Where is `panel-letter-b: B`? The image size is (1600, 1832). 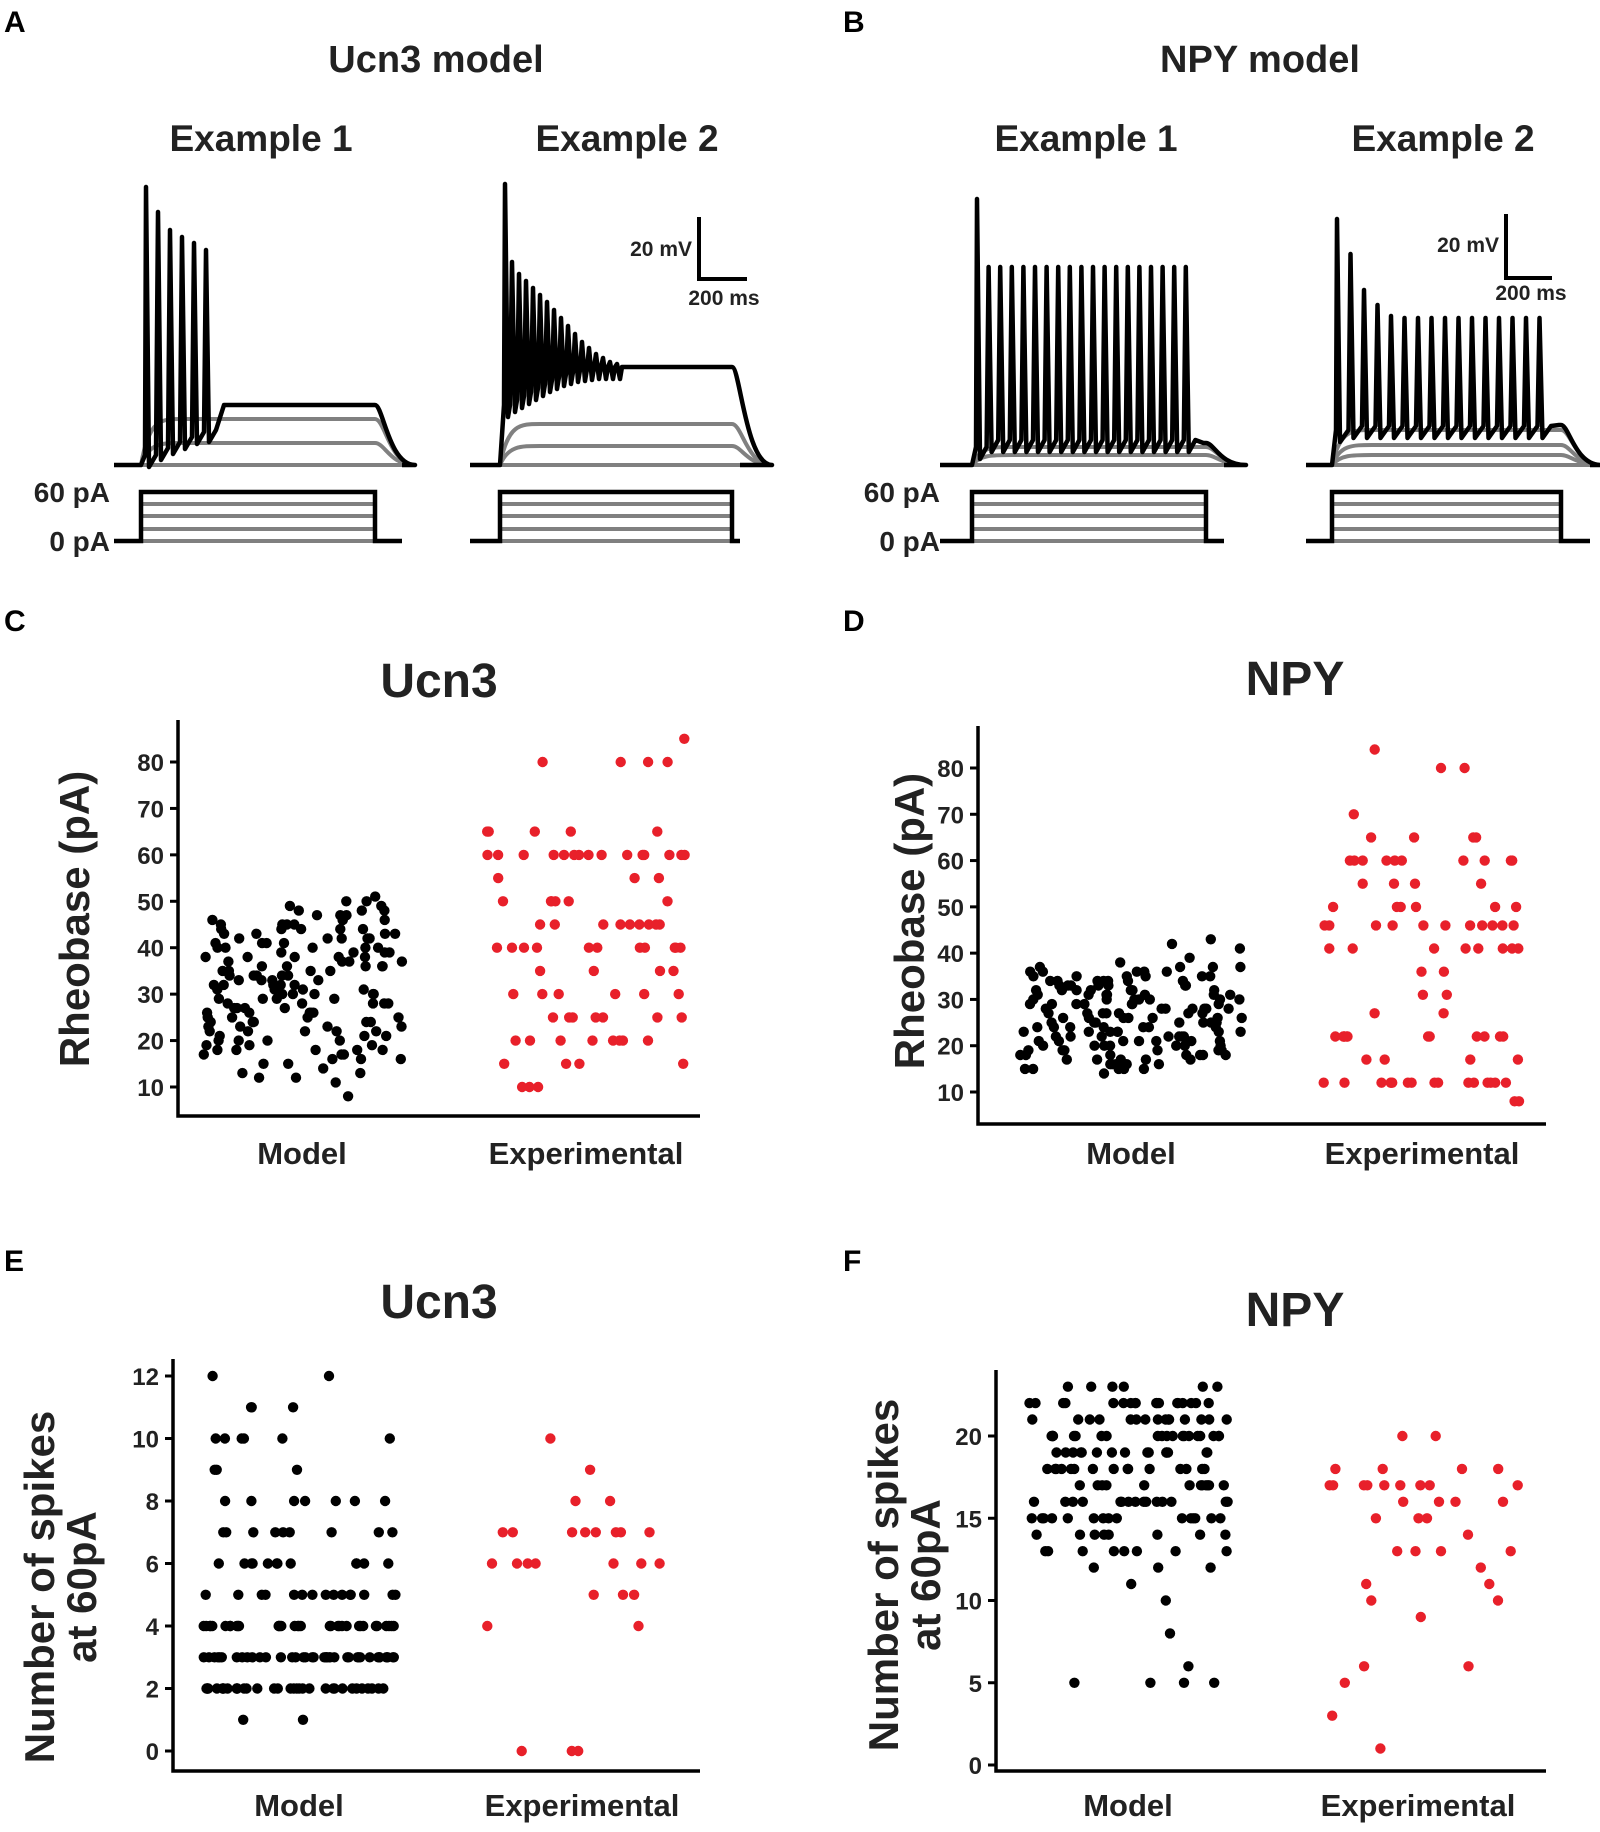 panel-letter-b: B is located at coordinates (854, 22).